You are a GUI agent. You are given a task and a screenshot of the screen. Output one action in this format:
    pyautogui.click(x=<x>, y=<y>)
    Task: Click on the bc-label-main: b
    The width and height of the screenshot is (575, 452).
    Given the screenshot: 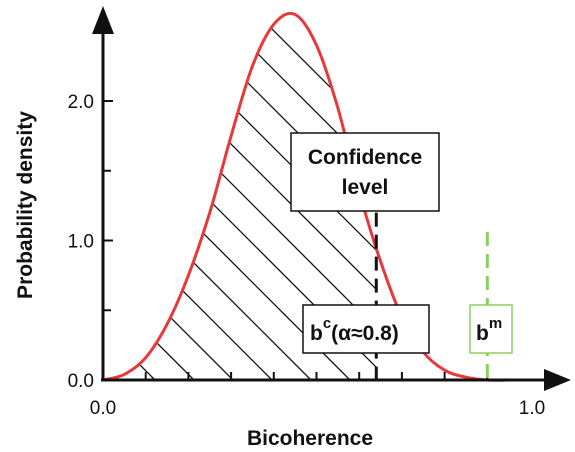 What is the action you would take?
    pyautogui.click(x=316, y=333)
    